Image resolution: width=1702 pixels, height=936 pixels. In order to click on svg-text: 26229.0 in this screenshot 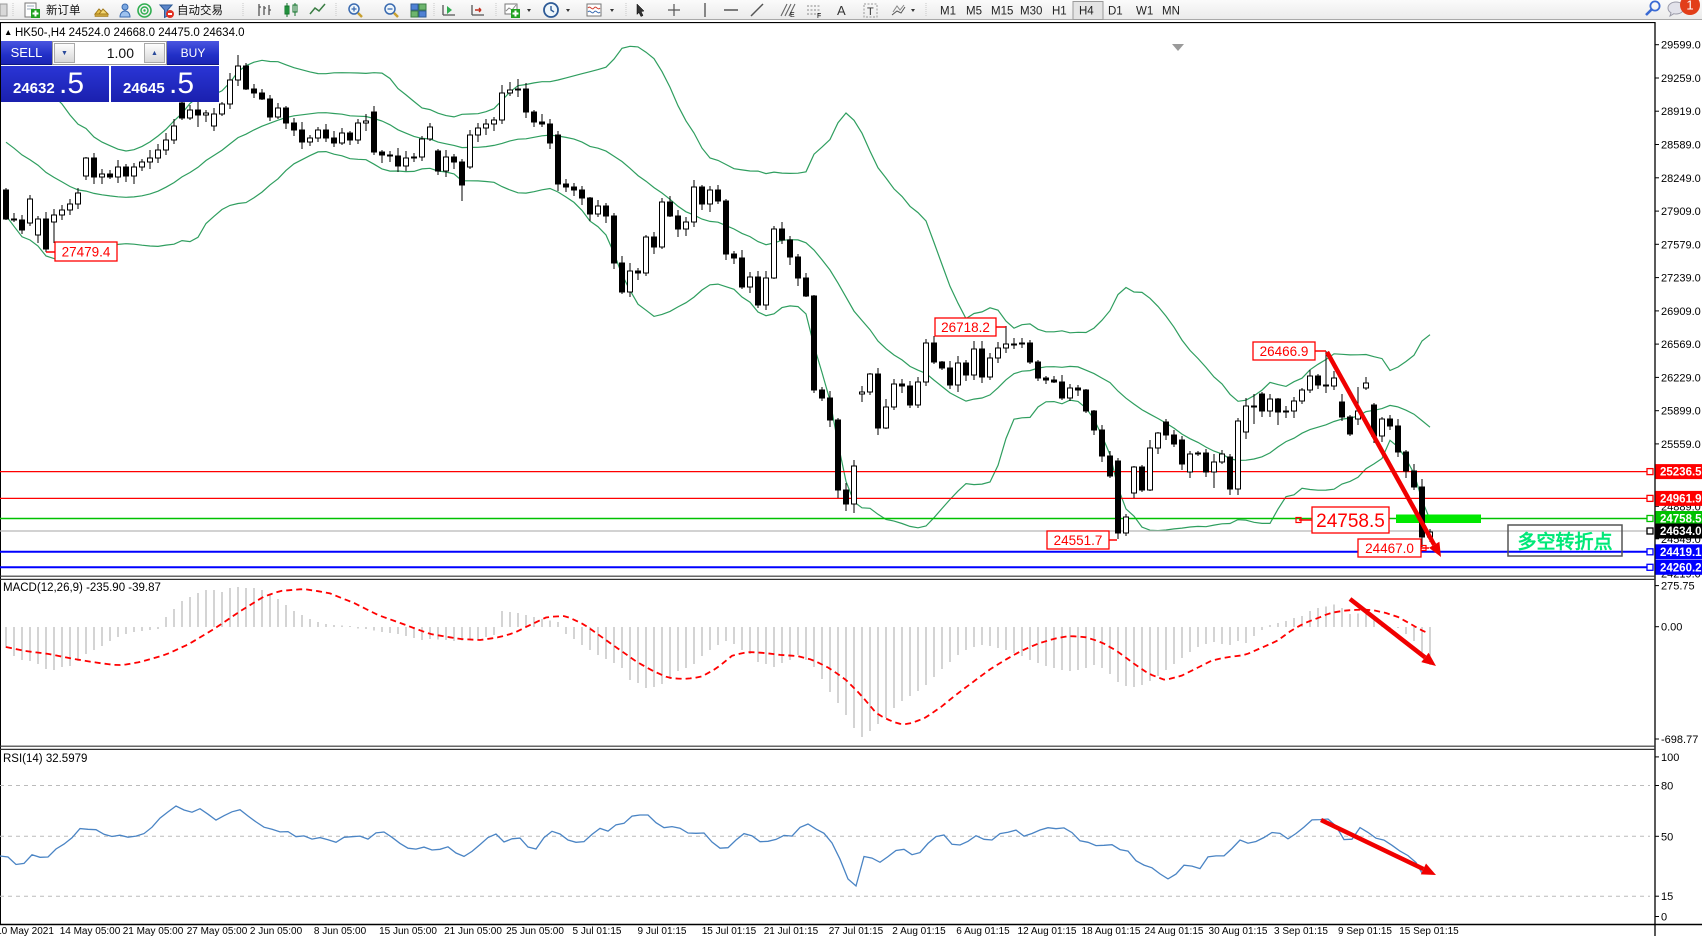, I will do `click(1681, 378)`.